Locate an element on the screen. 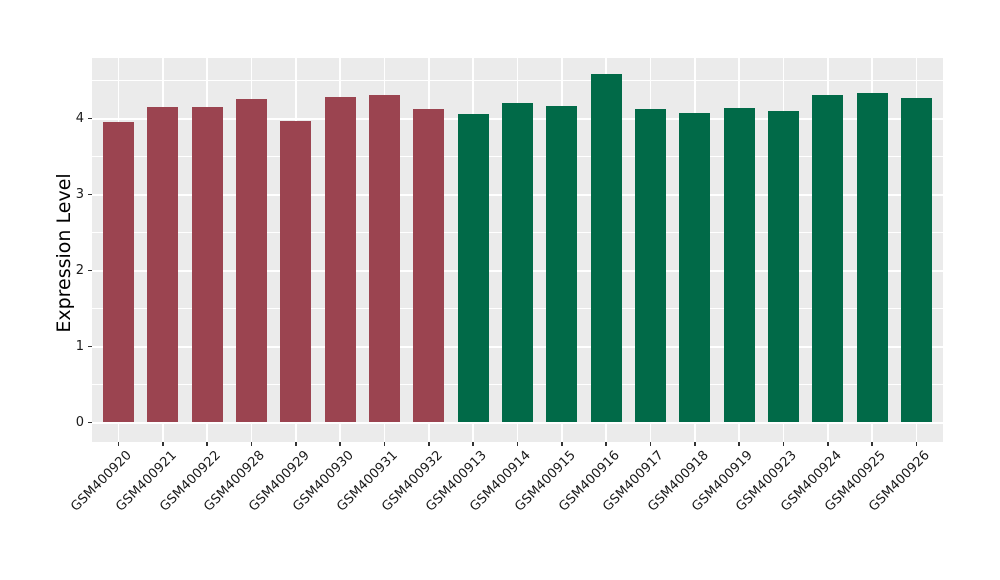 The image size is (1000, 580). bar-GSM400929 is located at coordinates (296, 271).